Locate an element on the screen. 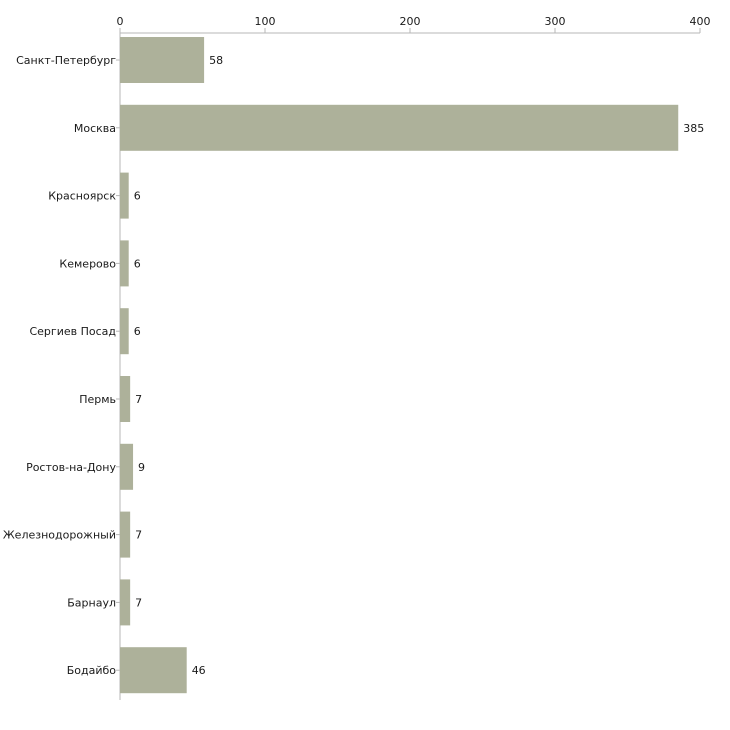  x-tick-label: 100 is located at coordinates (265, 21).